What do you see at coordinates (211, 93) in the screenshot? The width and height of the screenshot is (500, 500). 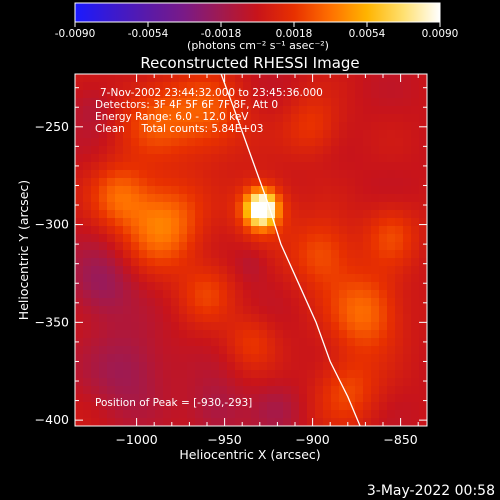 I see `info-time-range: 7-Nov-2002 23:44:32.000 to 23:45:36.000` at bounding box center [211, 93].